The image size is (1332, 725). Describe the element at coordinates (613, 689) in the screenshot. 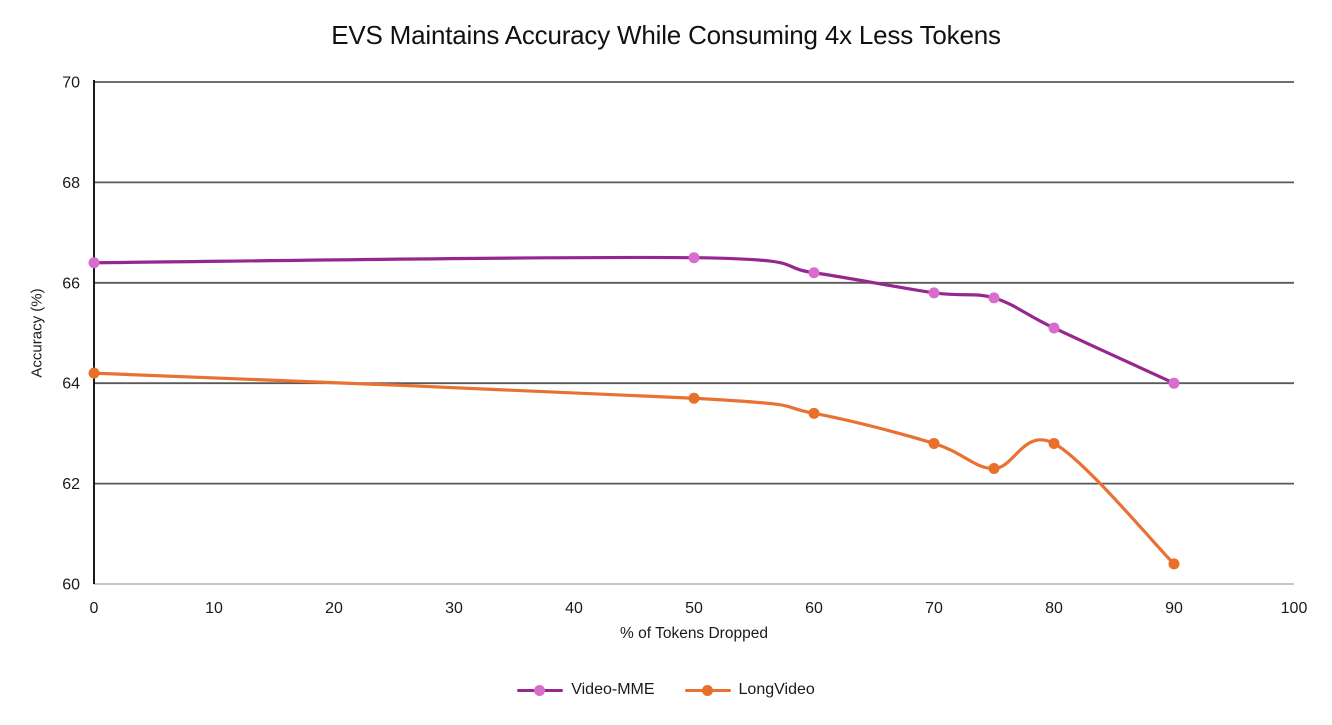

I see `legend-label-video-mme: Video-MME` at that location.